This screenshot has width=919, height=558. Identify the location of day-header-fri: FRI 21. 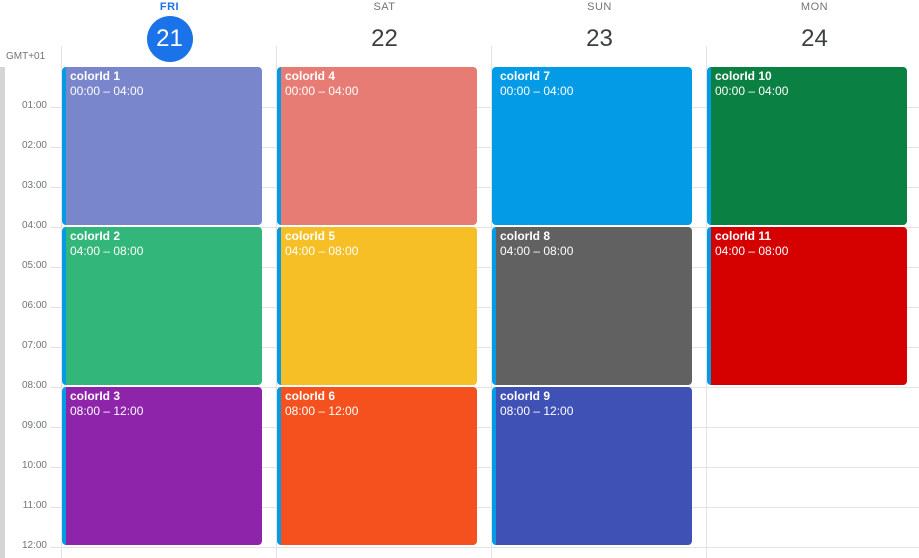
(169, 33).